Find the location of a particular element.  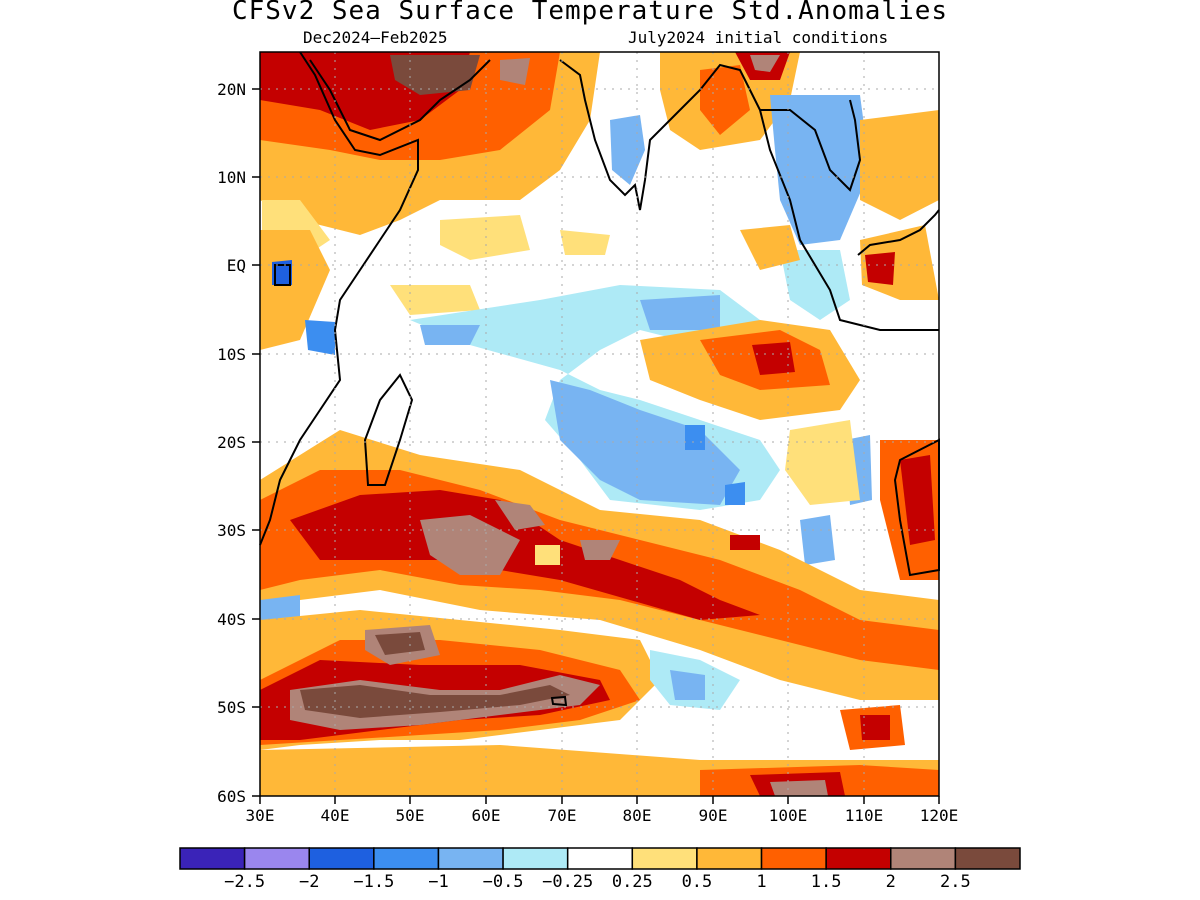

x-tick-label: 100E is located at coordinates (788, 815).